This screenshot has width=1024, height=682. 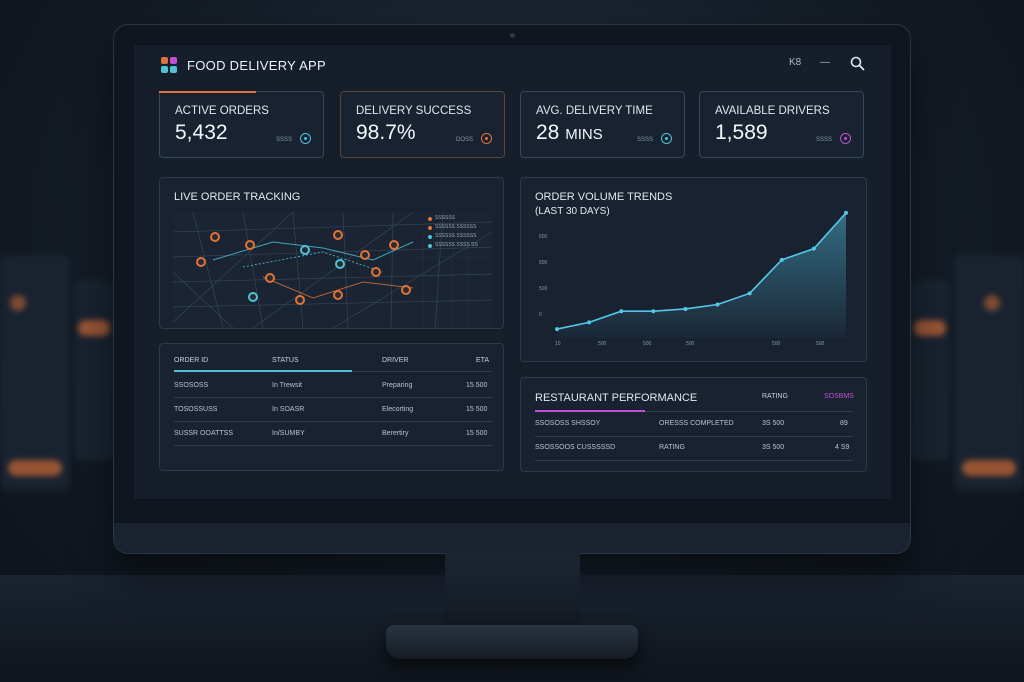 What do you see at coordinates (196, 409) in the screenshot?
I see `table-cell: TOSOSSUSS` at bounding box center [196, 409].